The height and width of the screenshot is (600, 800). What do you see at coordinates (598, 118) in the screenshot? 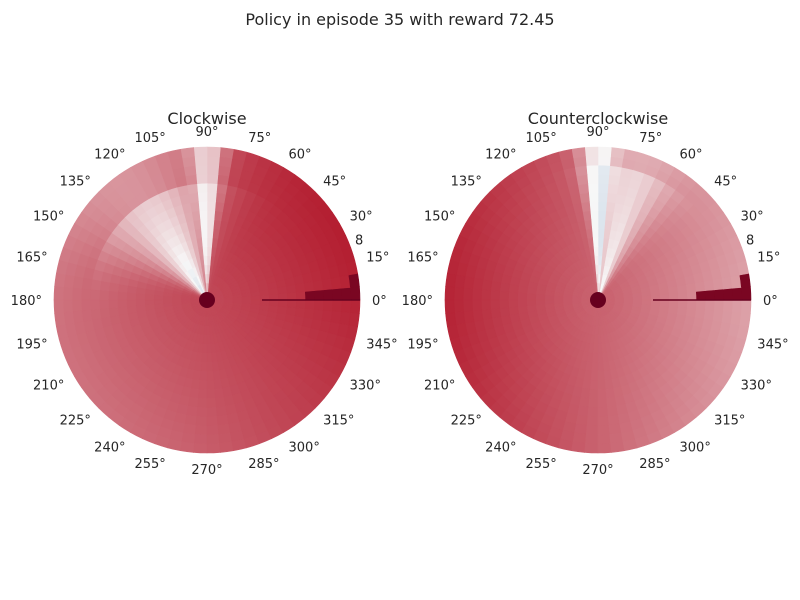
I see `chart-title-counterclockwise: Counterclockwise` at bounding box center [598, 118].